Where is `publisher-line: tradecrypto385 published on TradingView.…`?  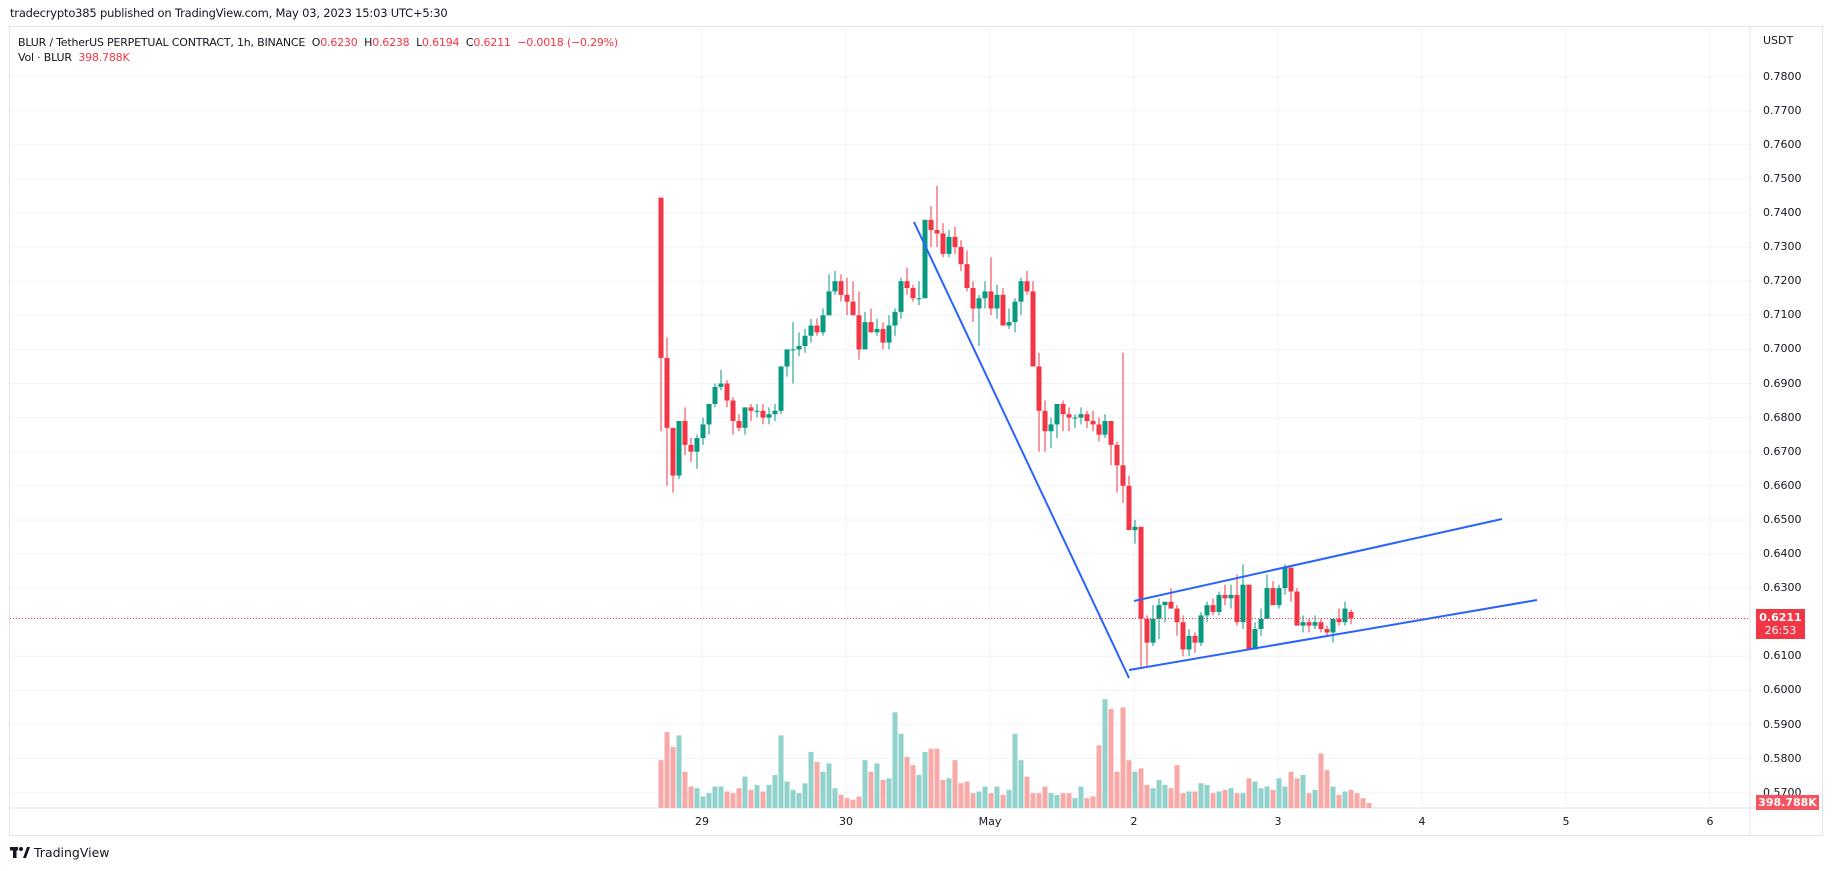
publisher-line: tradecrypto385 published on TradingView.… is located at coordinates (229, 13).